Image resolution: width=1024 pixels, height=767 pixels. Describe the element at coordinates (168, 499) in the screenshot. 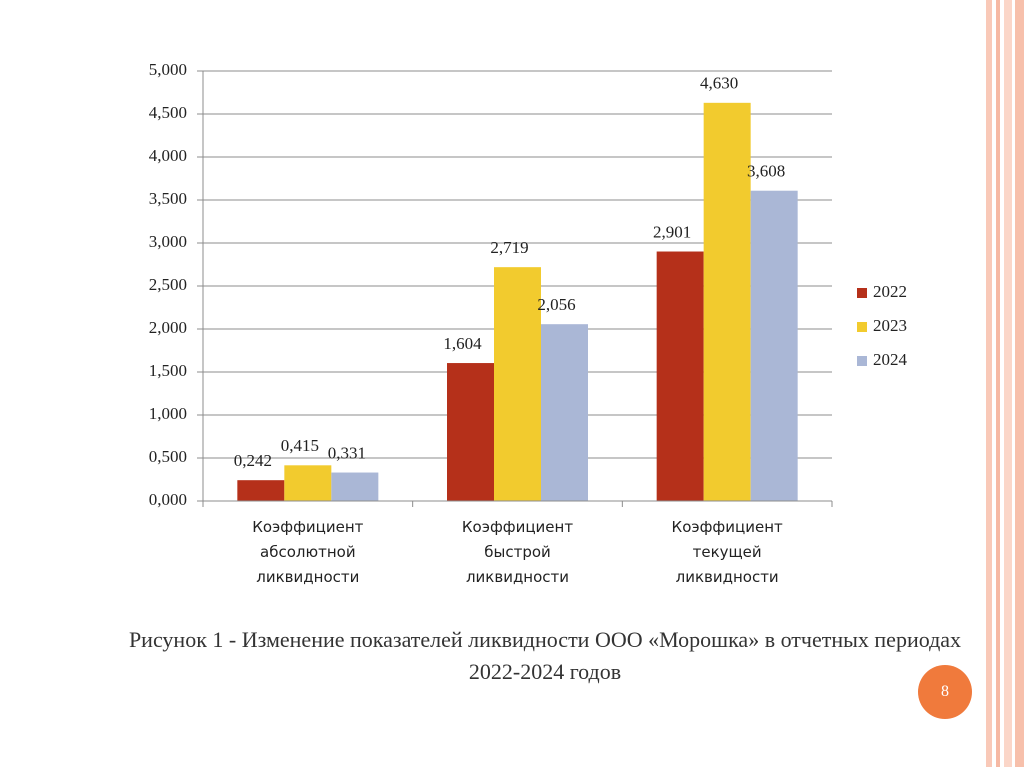

I see `y-tick-label: 0,000` at that location.